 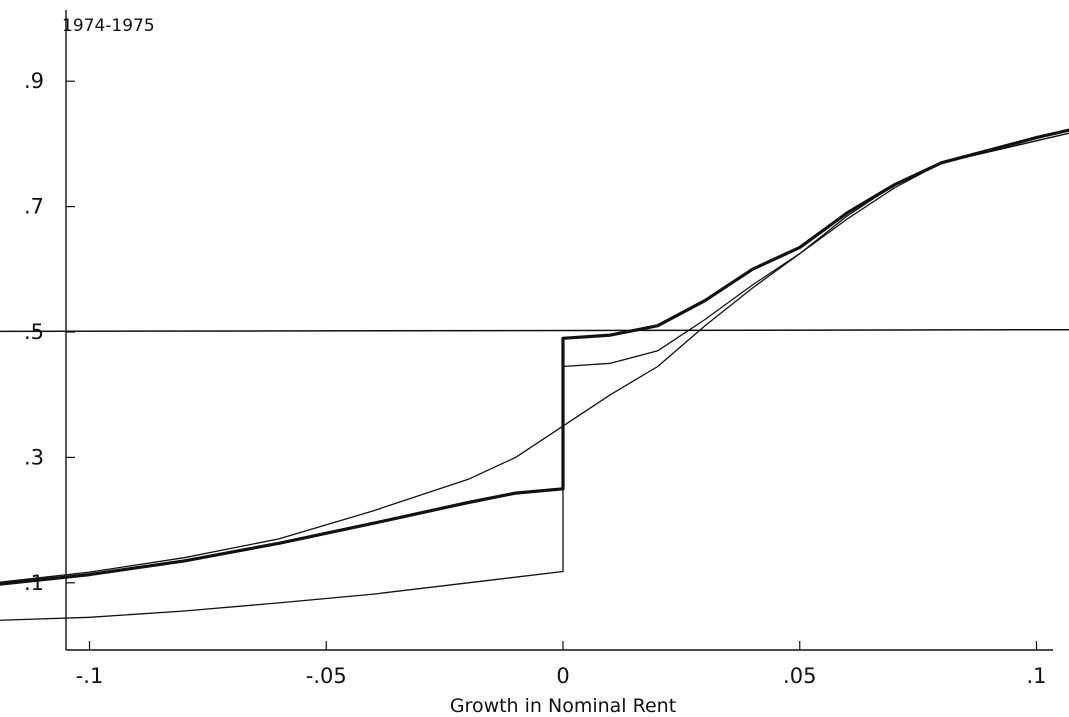 What do you see at coordinates (34, 583) in the screenshot?
I see `y-tick-label: .1` at bounding box center [34, 583].